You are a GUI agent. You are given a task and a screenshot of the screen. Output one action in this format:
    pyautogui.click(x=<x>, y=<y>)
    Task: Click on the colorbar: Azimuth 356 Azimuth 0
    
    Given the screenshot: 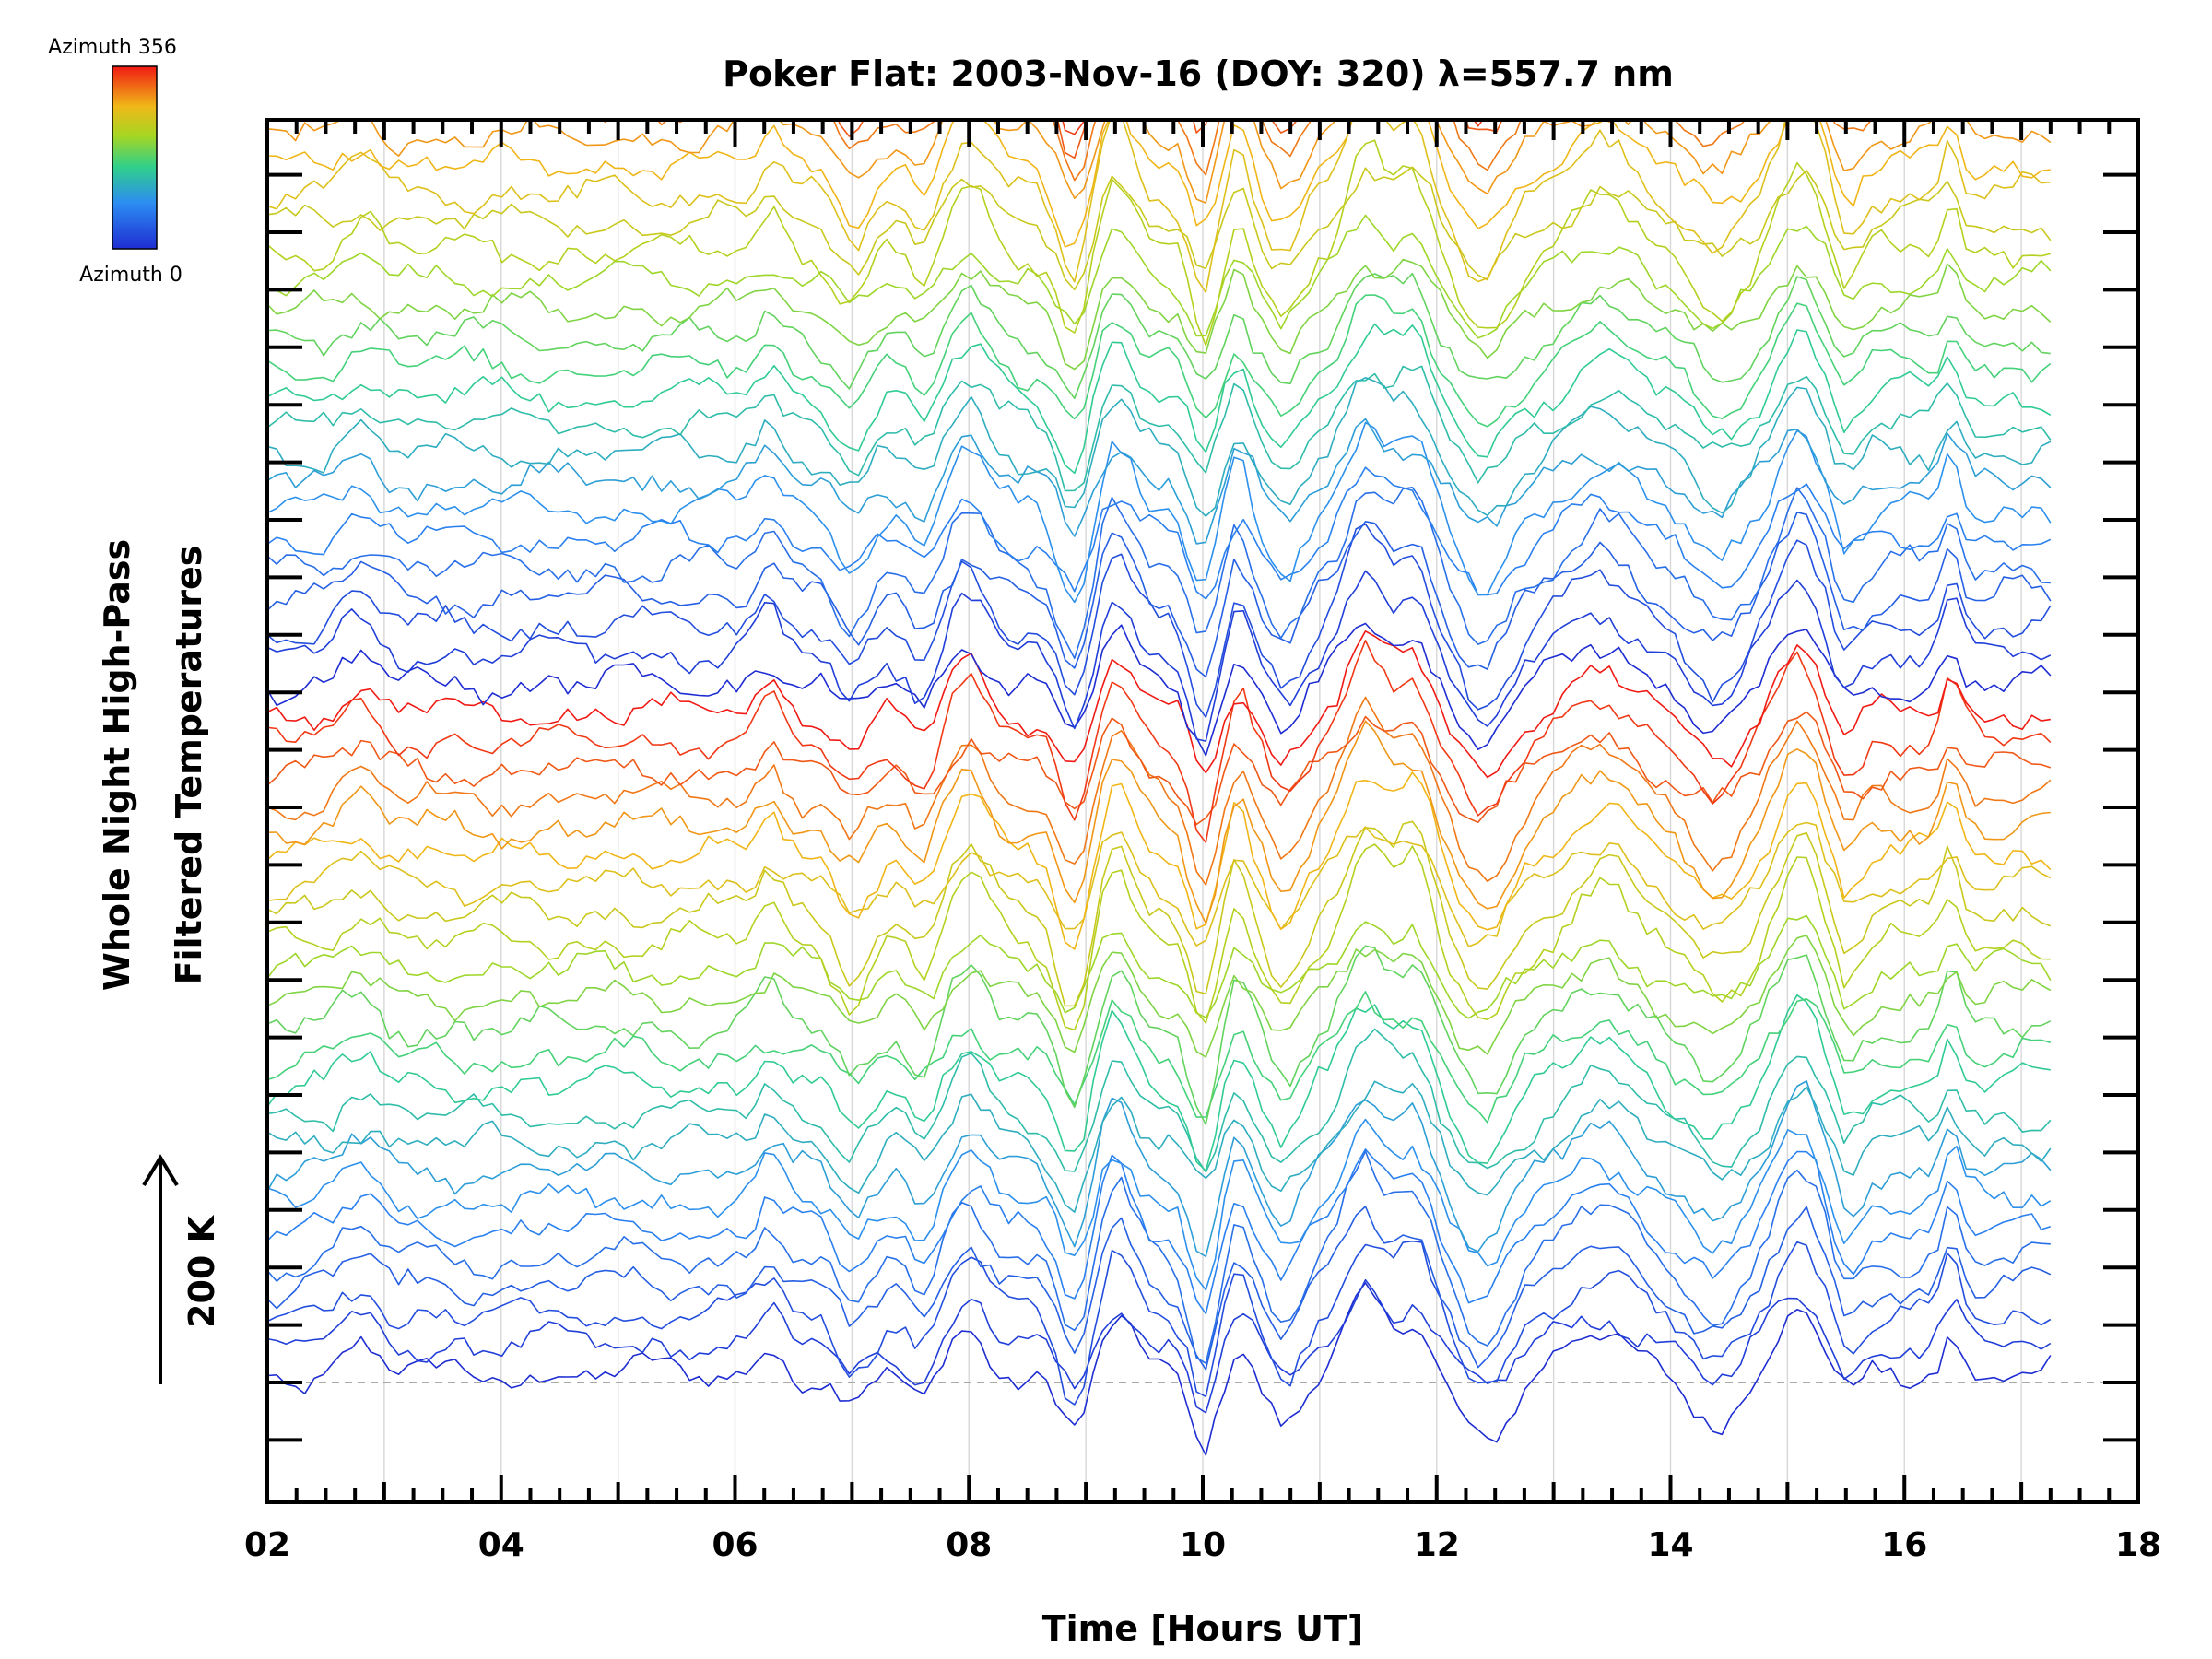 What is the action you would take?
    pyautogui.click(x=115, y=161)
    